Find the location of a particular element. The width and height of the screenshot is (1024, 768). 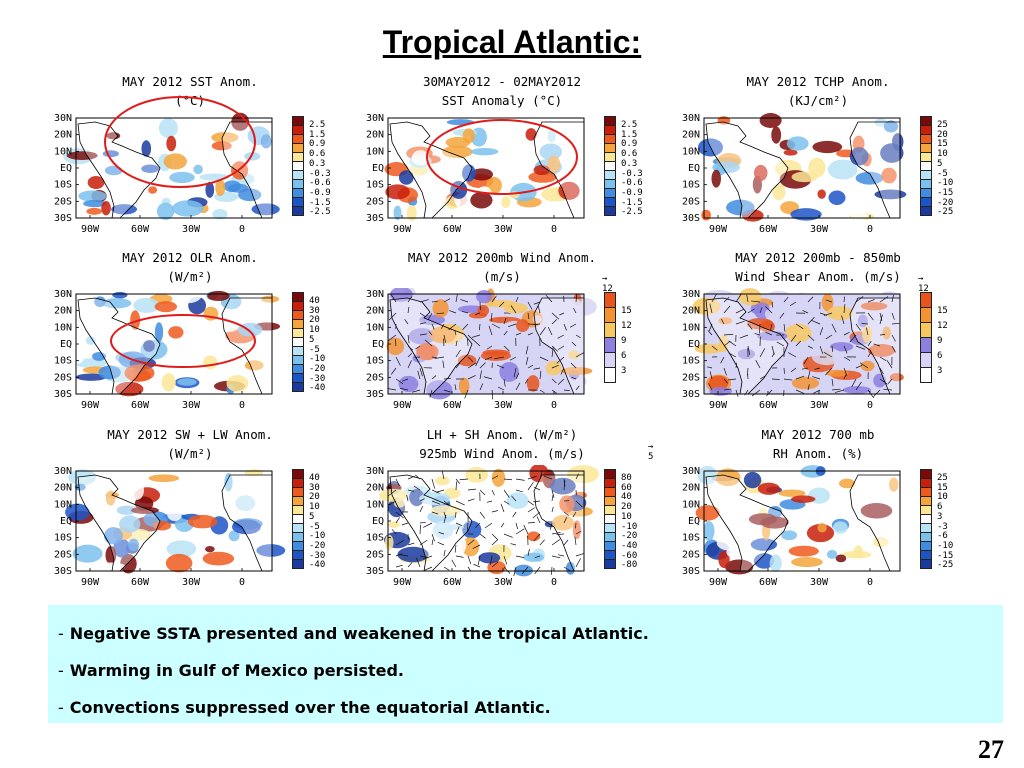

colorbar is located at coordinates (926, 166).